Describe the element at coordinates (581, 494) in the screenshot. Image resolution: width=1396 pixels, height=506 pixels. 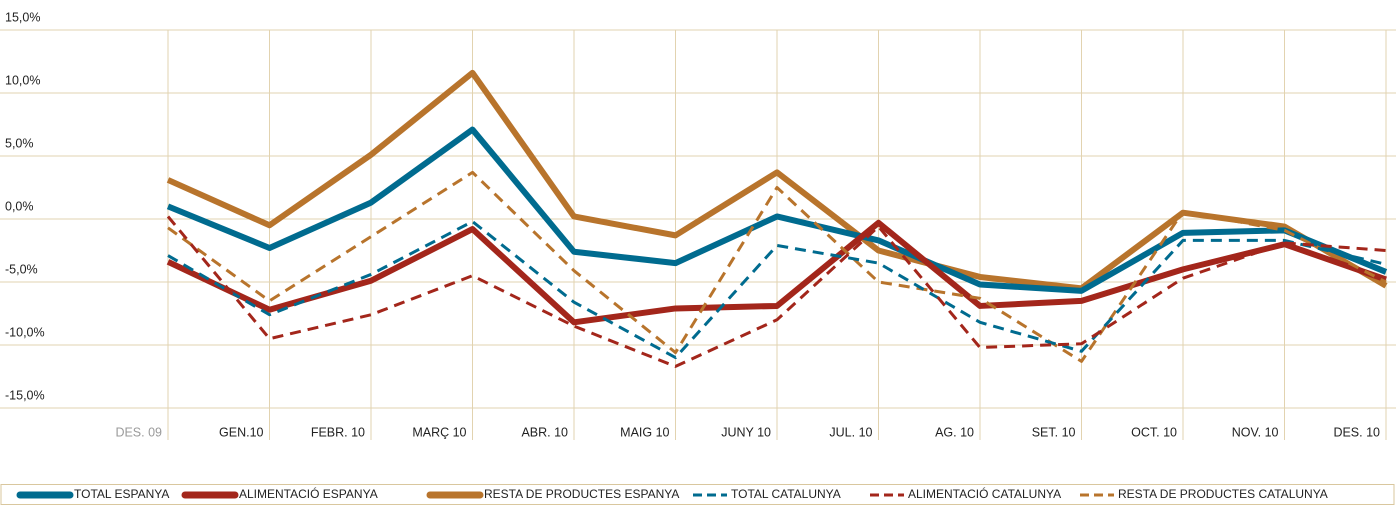
I see `legend-label: RESTA DE PRODUCTES ESPANYA` at that location.